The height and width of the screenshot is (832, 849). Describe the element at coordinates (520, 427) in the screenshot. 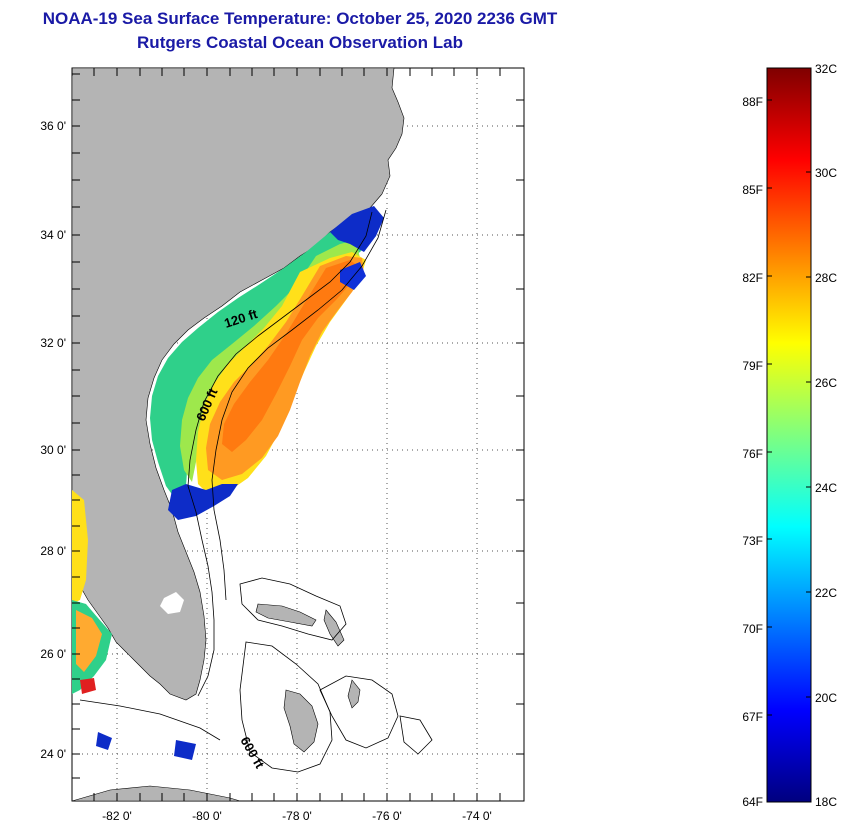

I see `right-ticks` at that location.